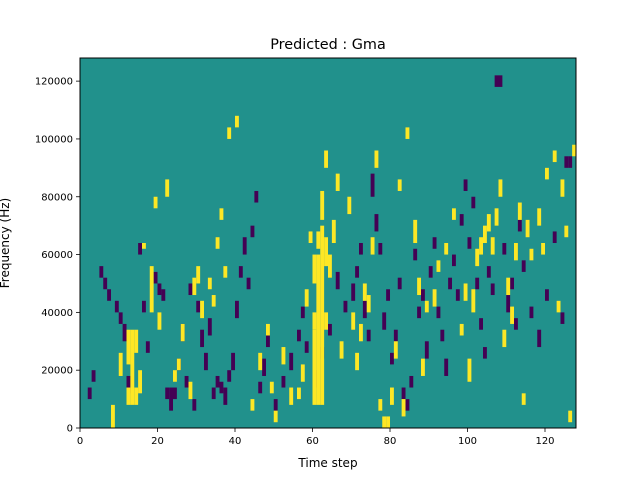 This screenshot has width=640, height=484. What do you see at coordinates (57, 256) in the screenshot?
I see `y-axis: 0 20000 40000 60000 80000 100000 120000` at bounding box center [57, 256].